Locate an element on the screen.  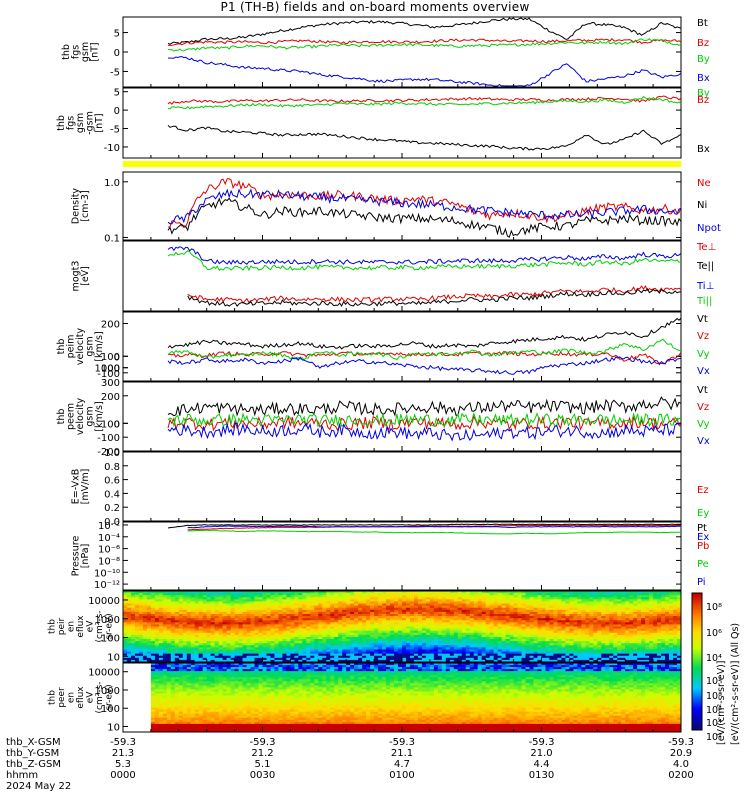
ylabel-line: thb is located at coordinates (61, 347).